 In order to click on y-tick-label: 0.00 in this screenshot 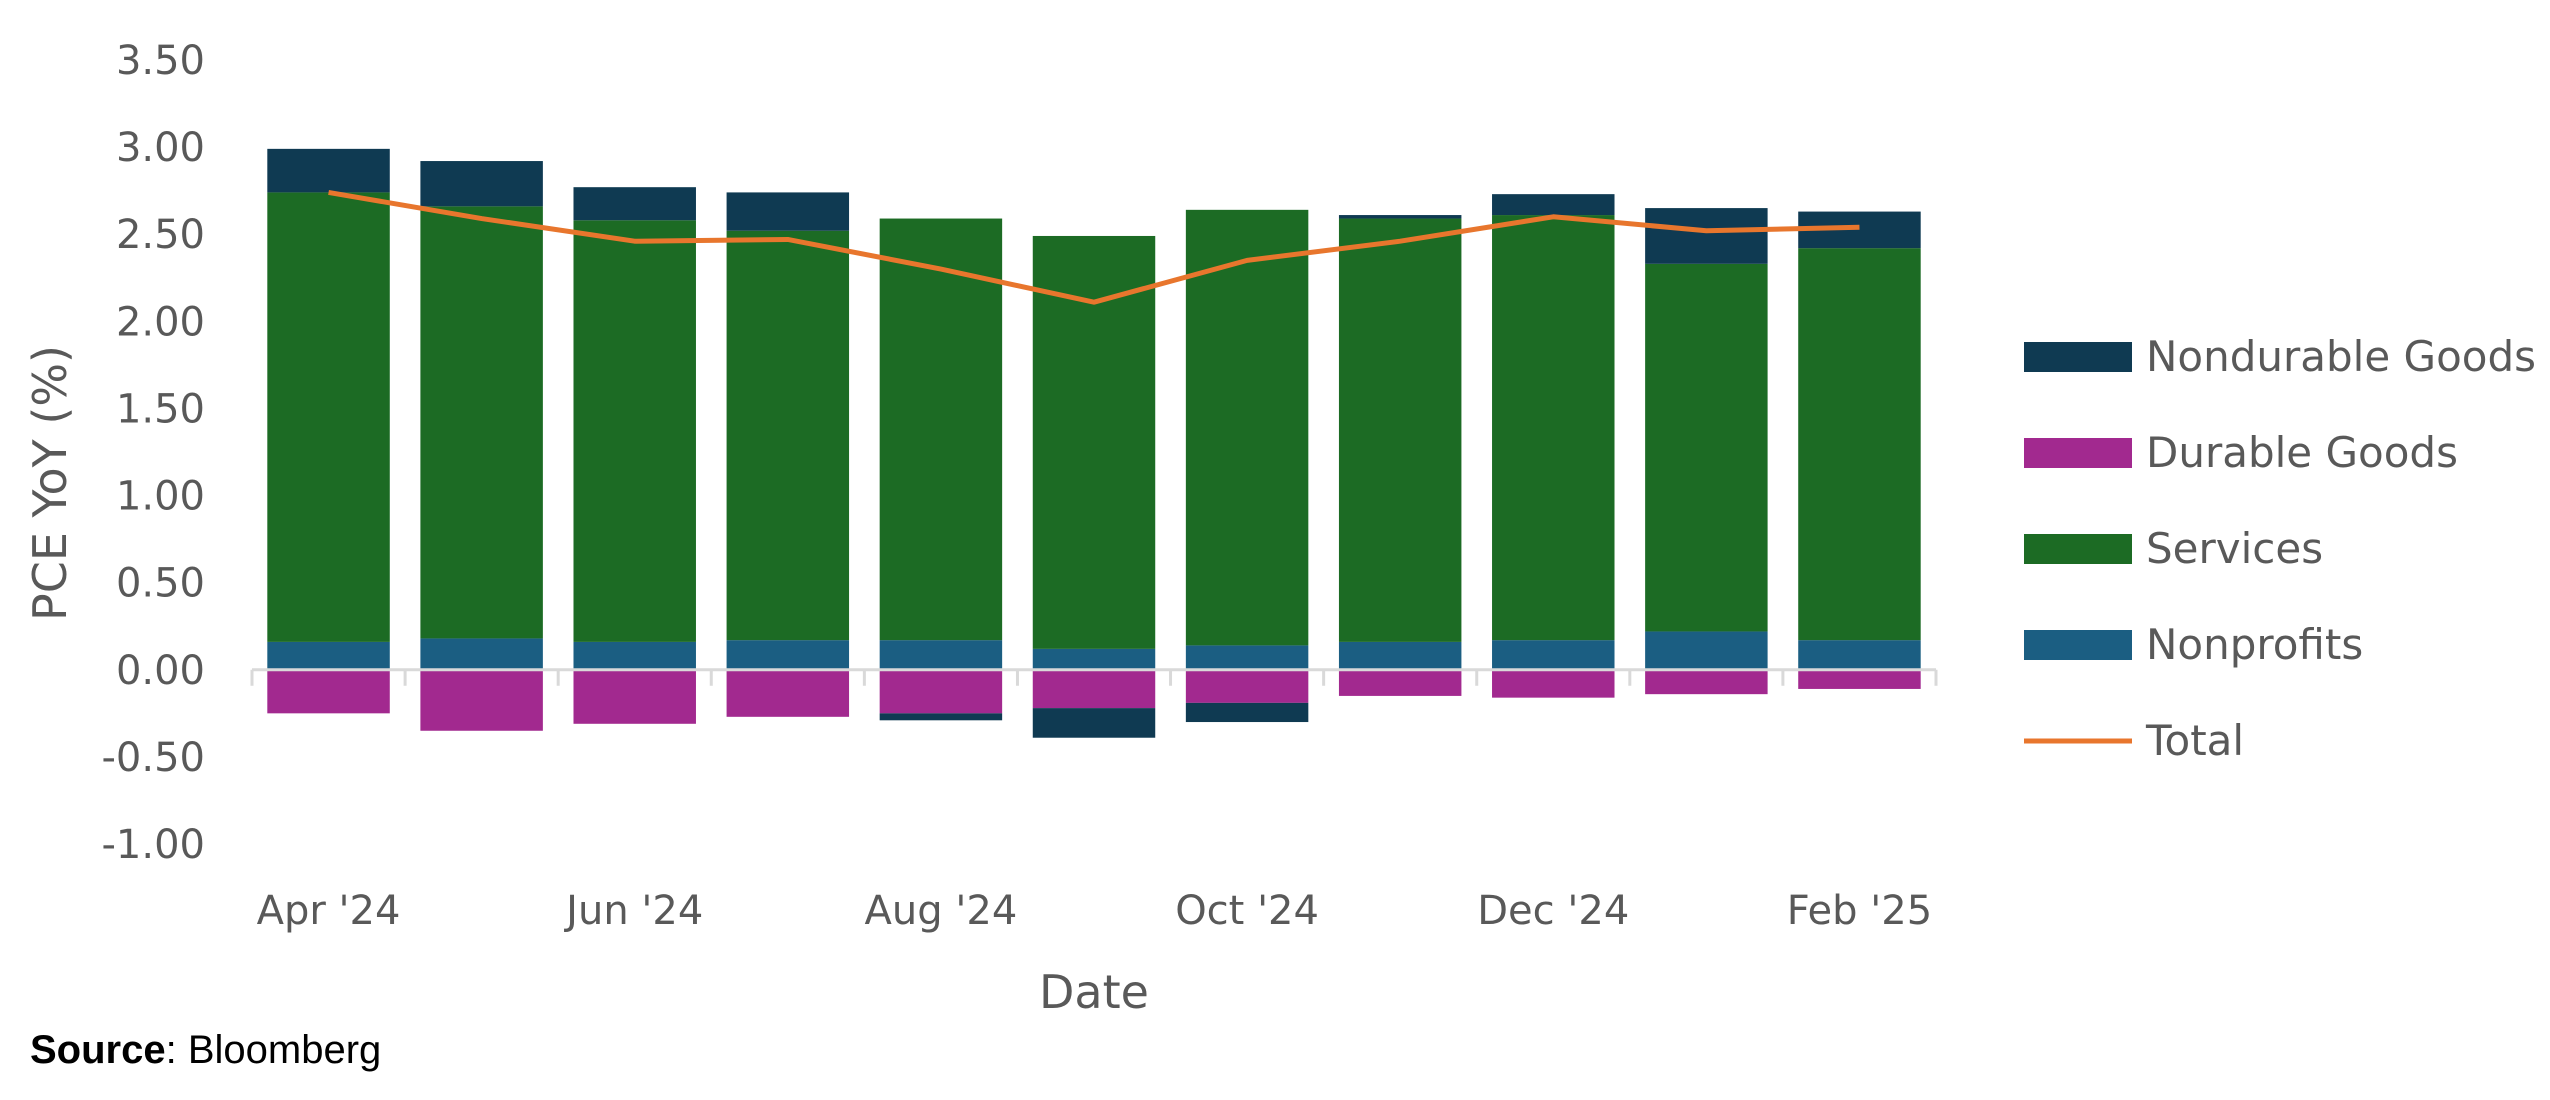, I will do `click(160, 671)`.